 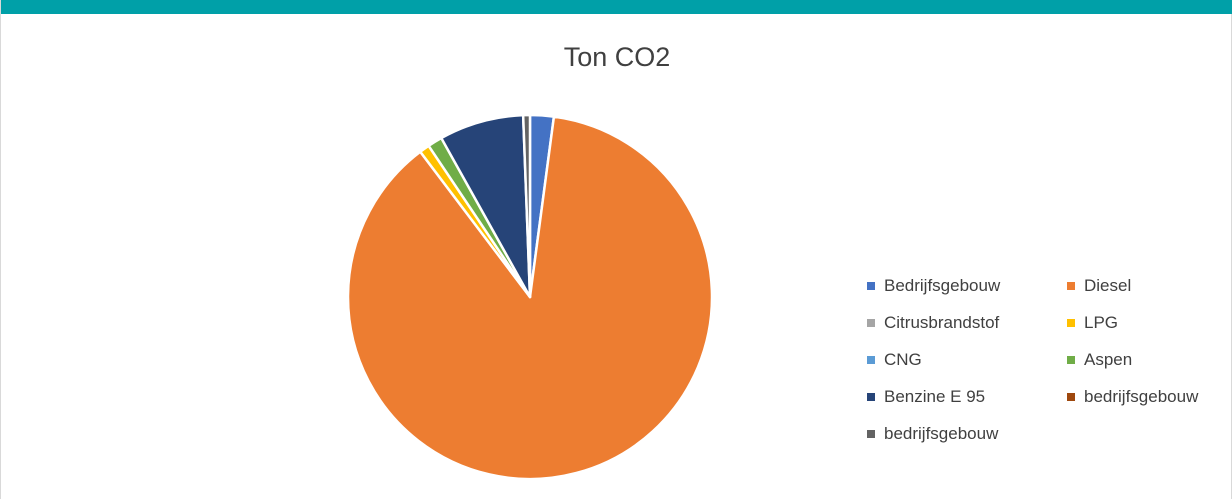 What do you see at coordinates (1108, 359) in the screenshot?
I see `legend-label: Aspen` at bounding box center [1108, 359].